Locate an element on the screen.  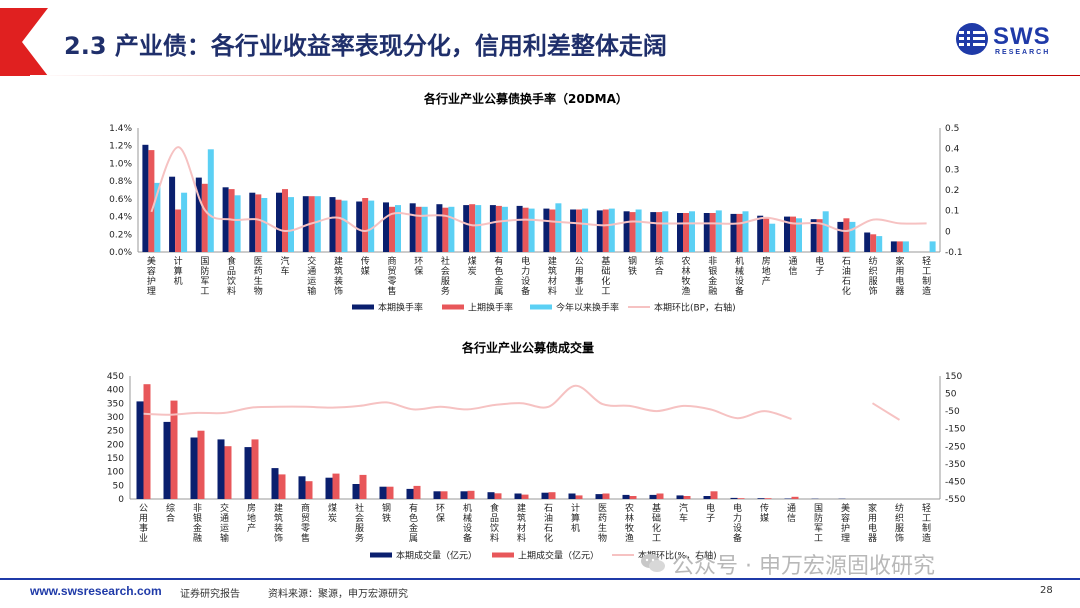
x-tick-label: 汽车 is located at coordinates (683, 513).